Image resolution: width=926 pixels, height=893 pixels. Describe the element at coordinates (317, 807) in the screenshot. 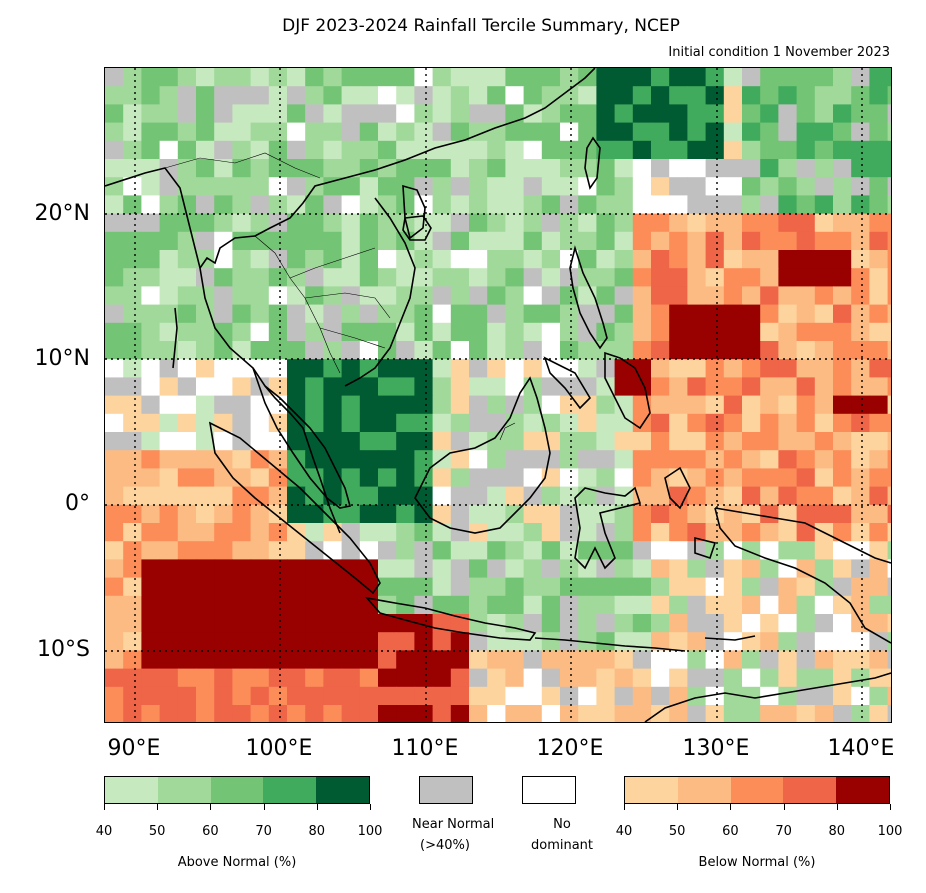

I see `above-normal-tickmark` at that location.